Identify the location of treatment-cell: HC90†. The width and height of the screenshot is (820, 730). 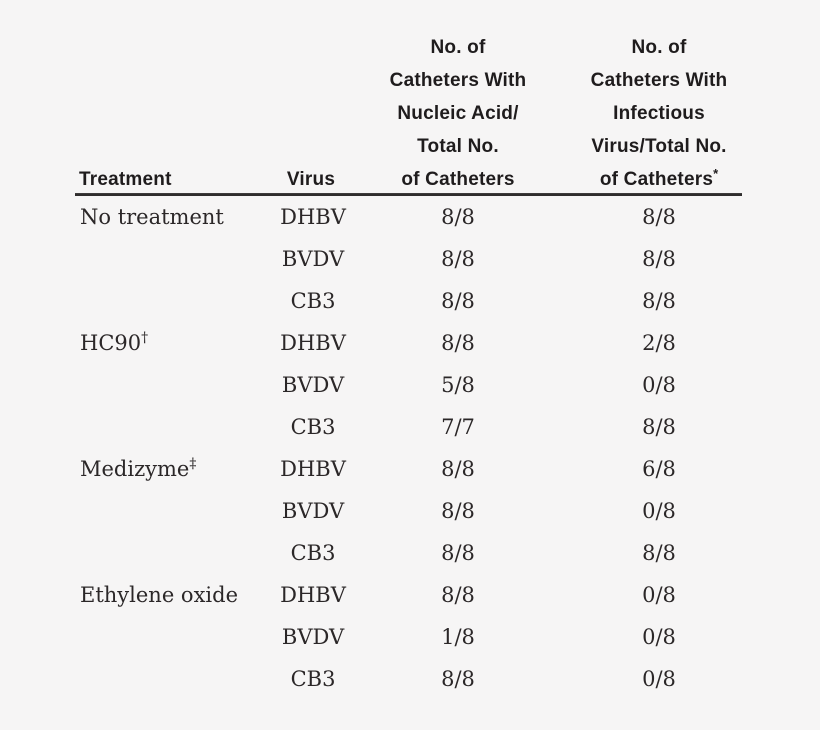
(114, 344).